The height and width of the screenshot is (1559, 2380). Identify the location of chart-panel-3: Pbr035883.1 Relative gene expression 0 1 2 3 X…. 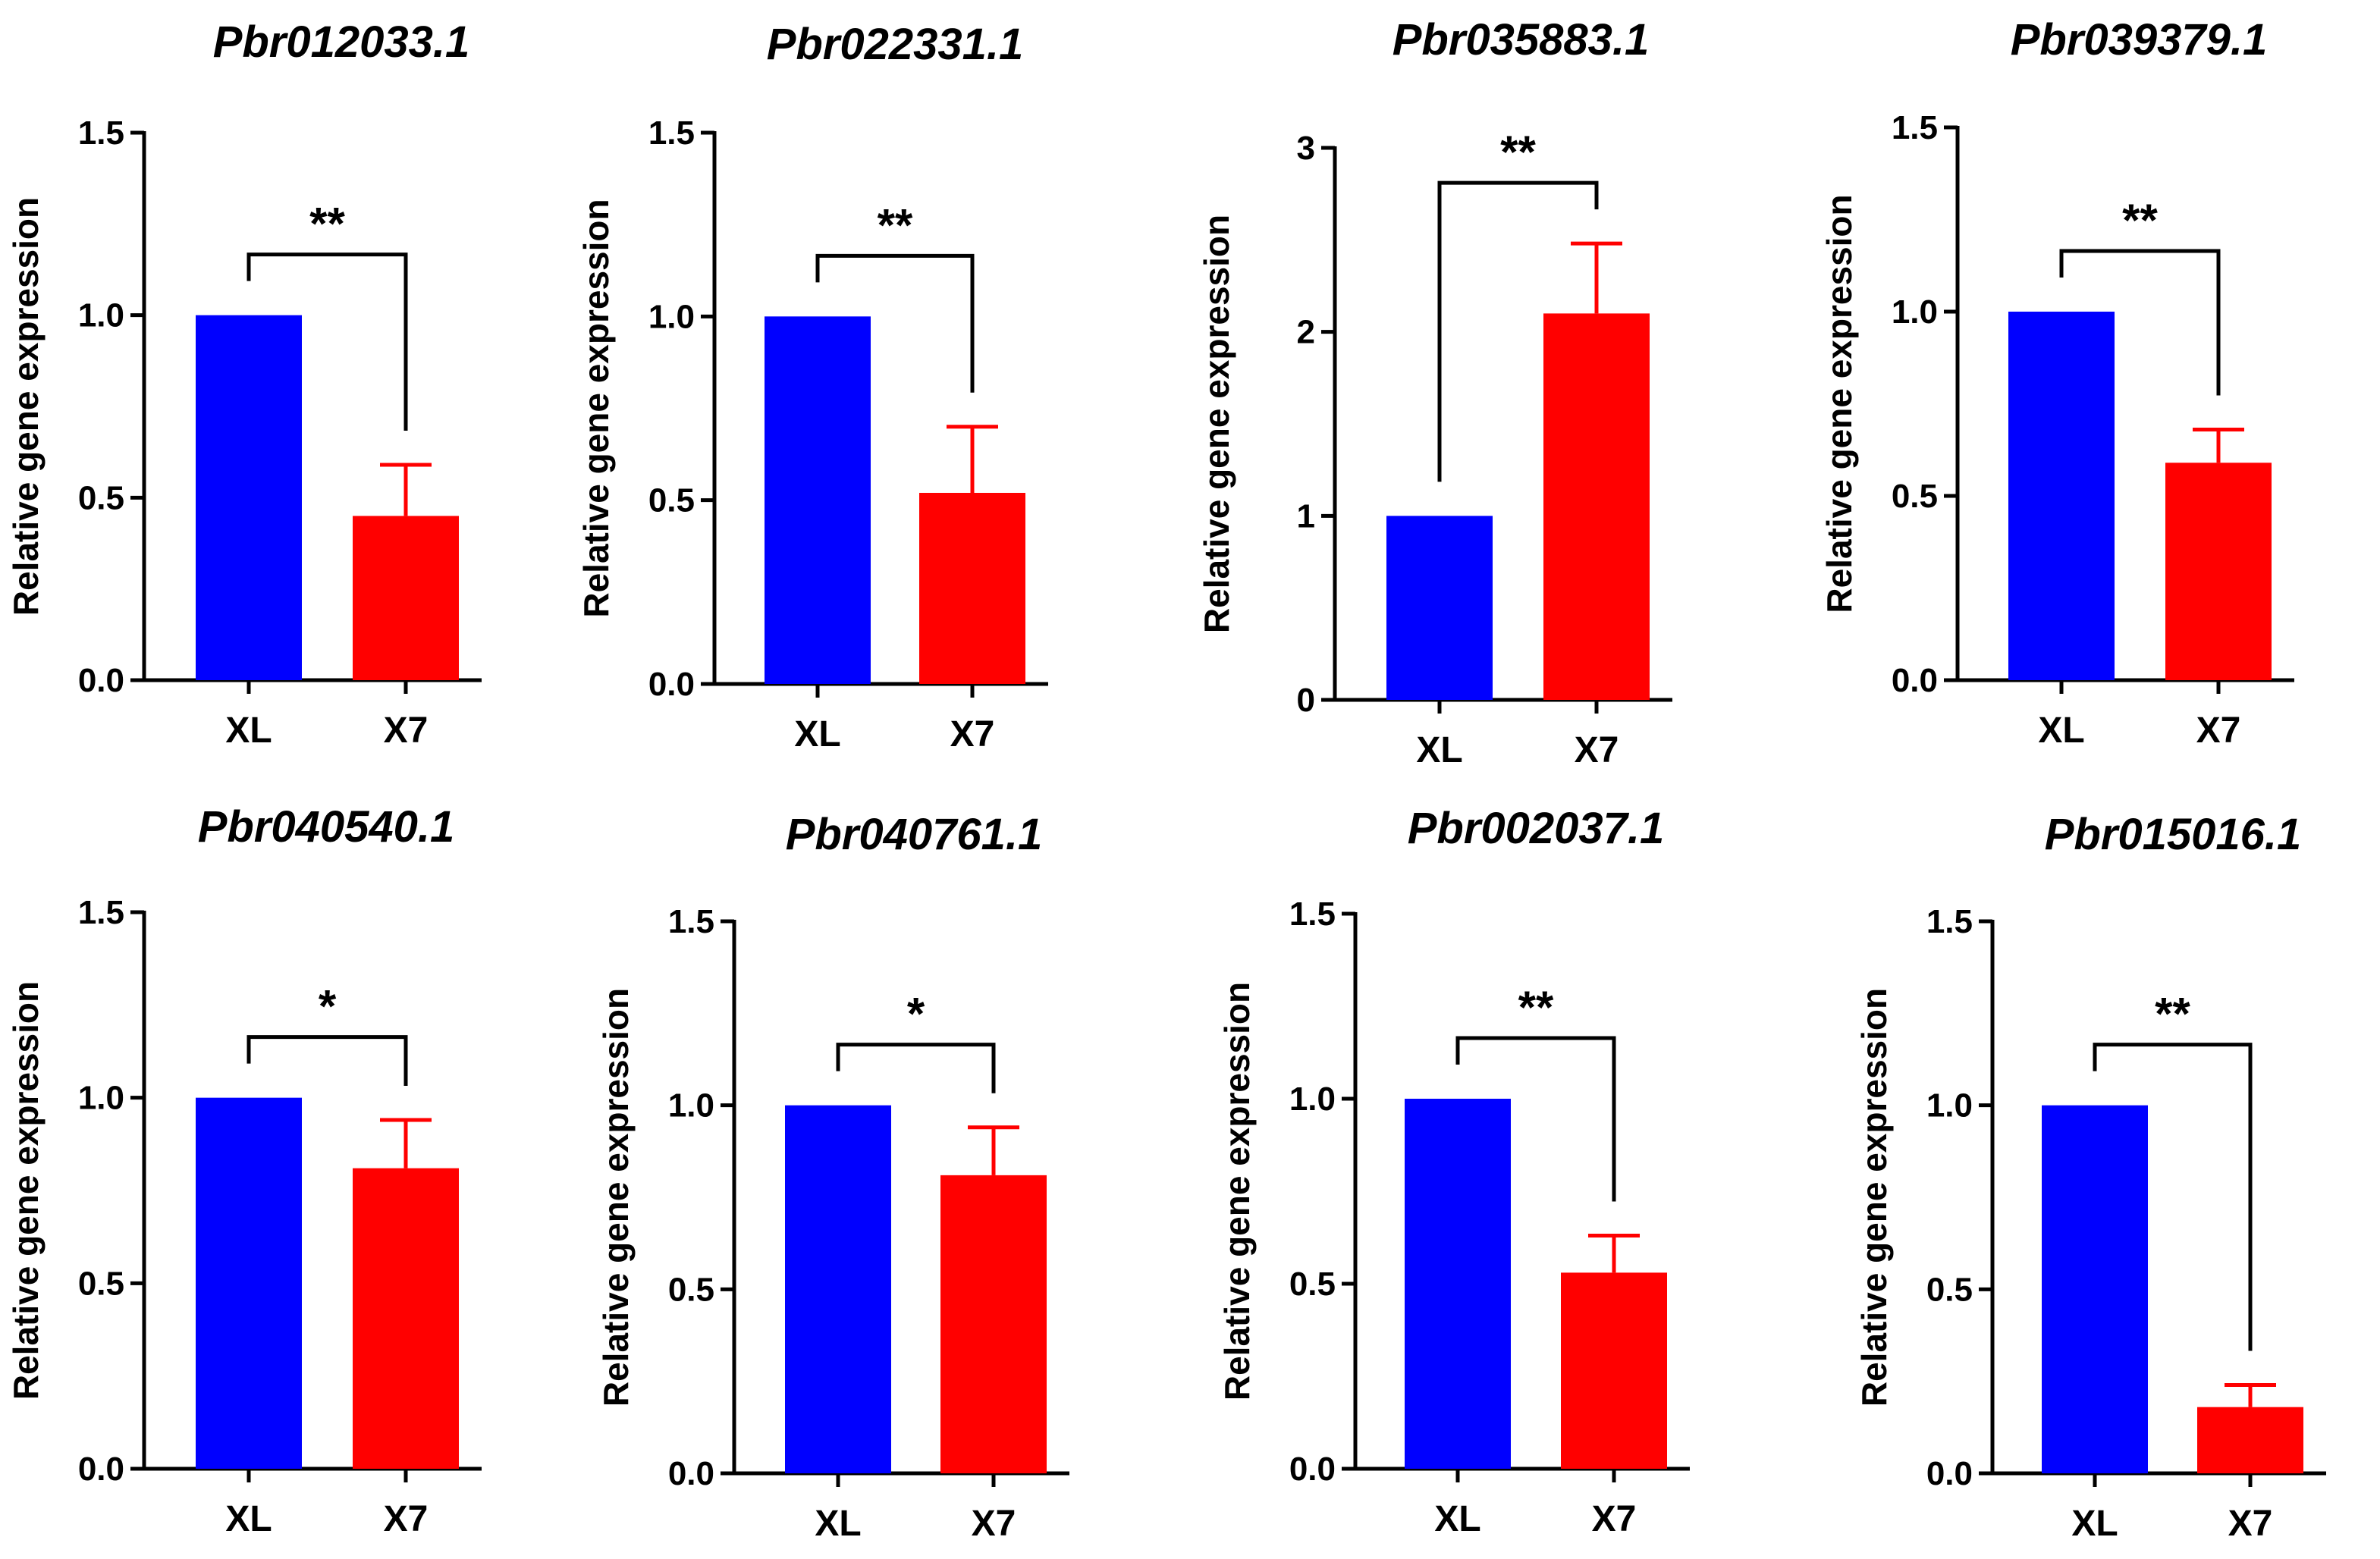
(1434, 392).